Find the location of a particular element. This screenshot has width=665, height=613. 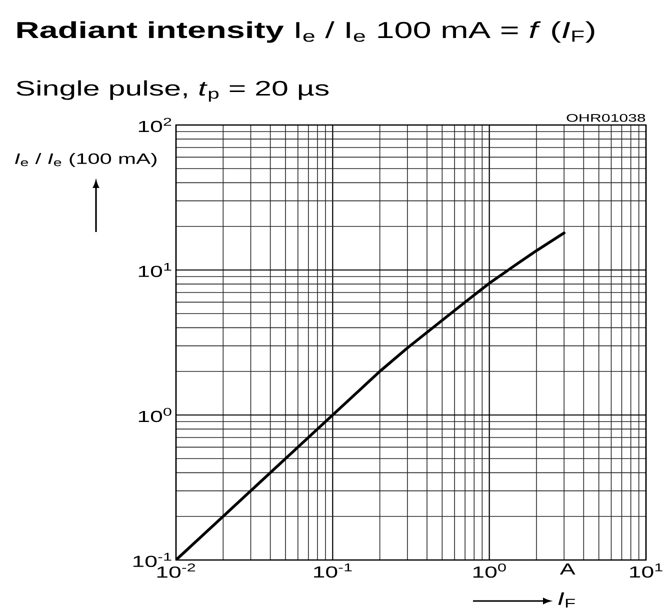

text: OHR01038 is located at coordinates (606, 118).